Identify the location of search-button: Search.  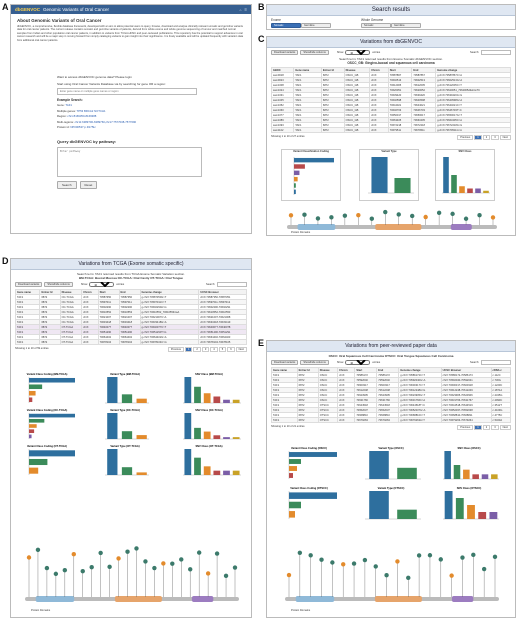
(67, 184).